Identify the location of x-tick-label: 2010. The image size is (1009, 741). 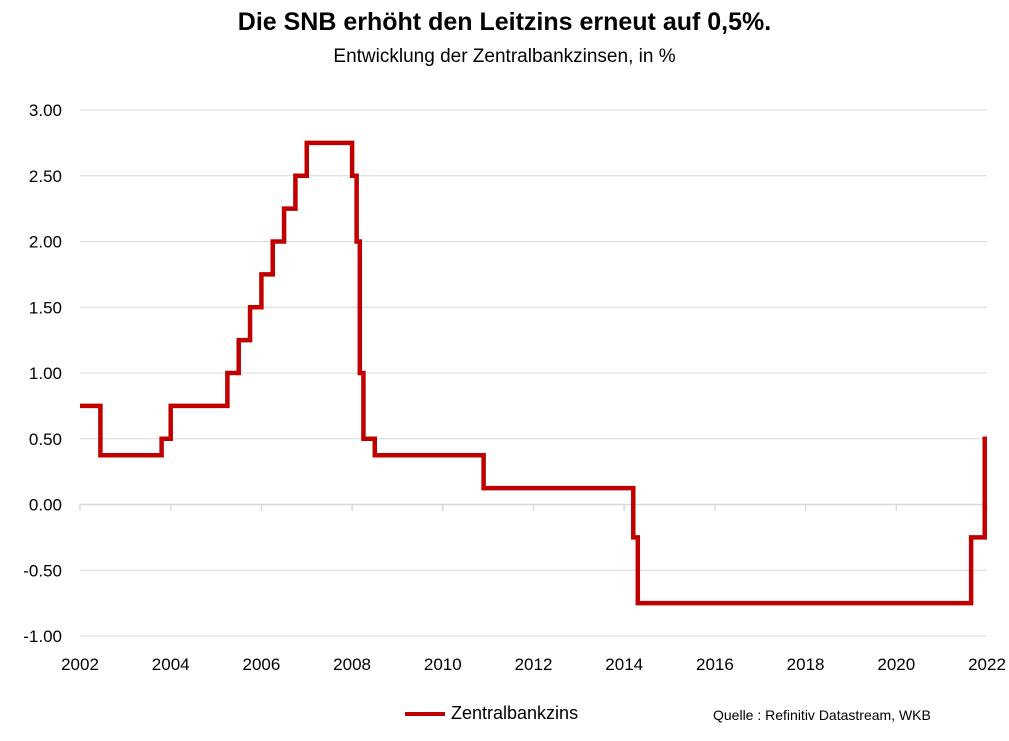
(443, 664).